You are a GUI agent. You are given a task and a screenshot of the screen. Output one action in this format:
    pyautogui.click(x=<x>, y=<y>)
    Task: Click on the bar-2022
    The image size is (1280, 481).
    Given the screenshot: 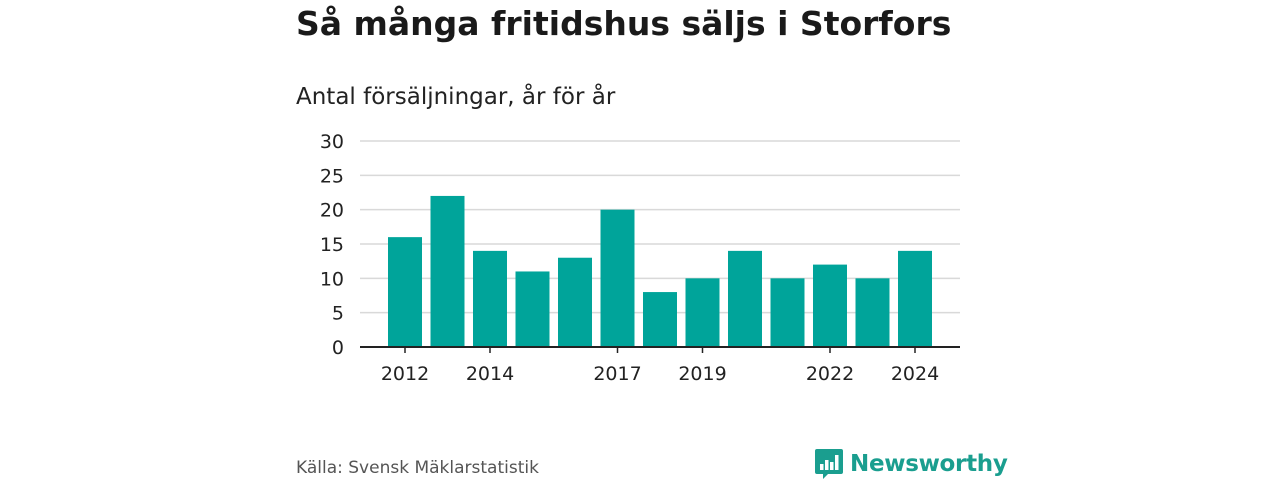 What is the action you would take?
    pyautogui.click(x=830, y=305)
    